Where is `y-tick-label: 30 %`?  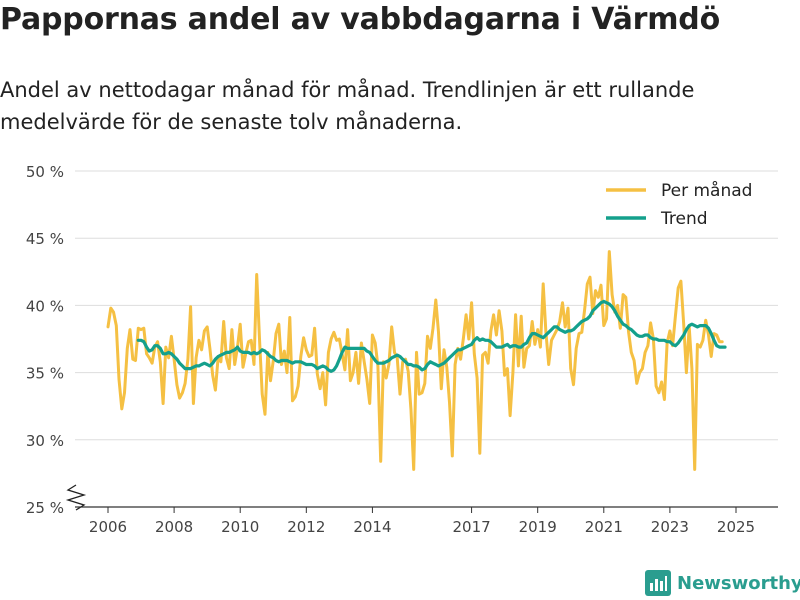 y-tick-label: 30 % is located at coordinates (45, 441).